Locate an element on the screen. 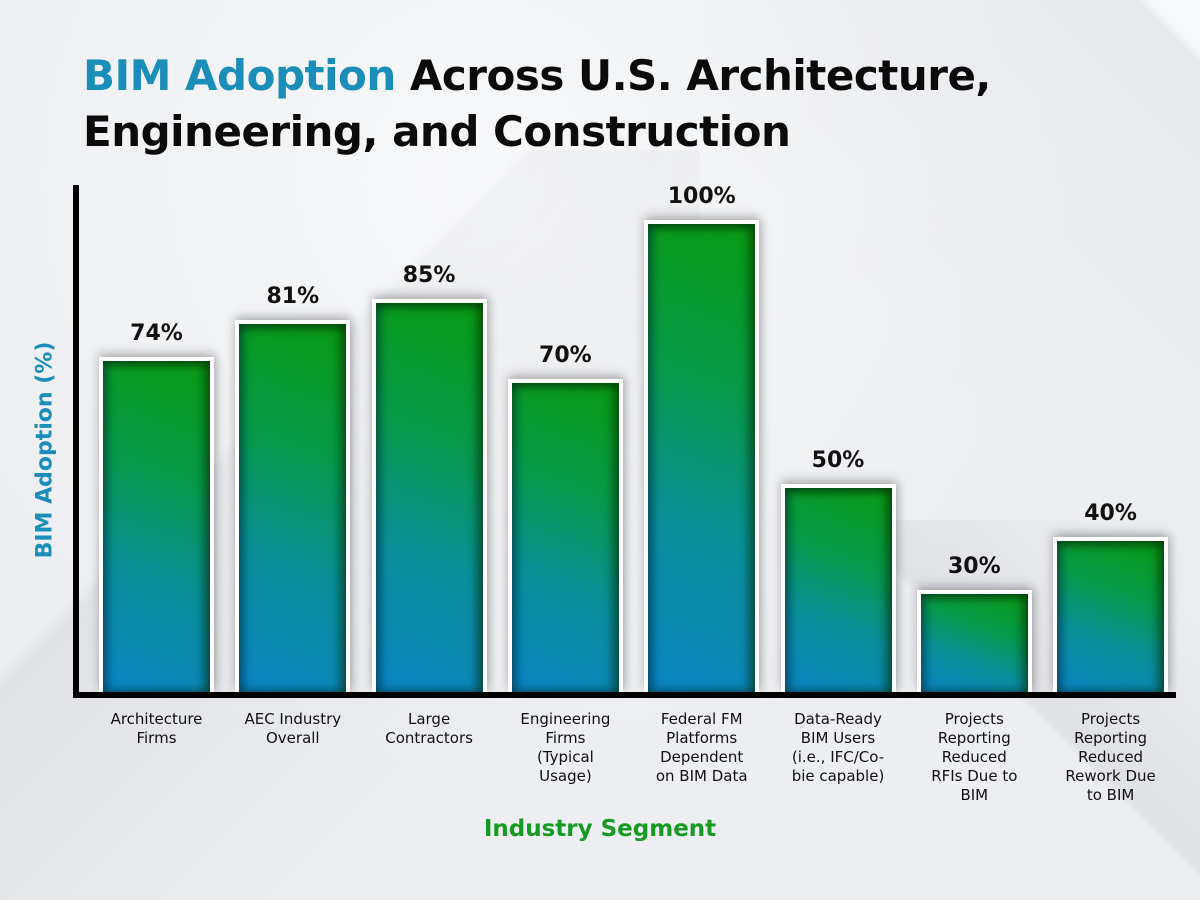 The width and height of the screenshot is (1200, 900). data-label: 40% is located at coordinates (1110, 514).